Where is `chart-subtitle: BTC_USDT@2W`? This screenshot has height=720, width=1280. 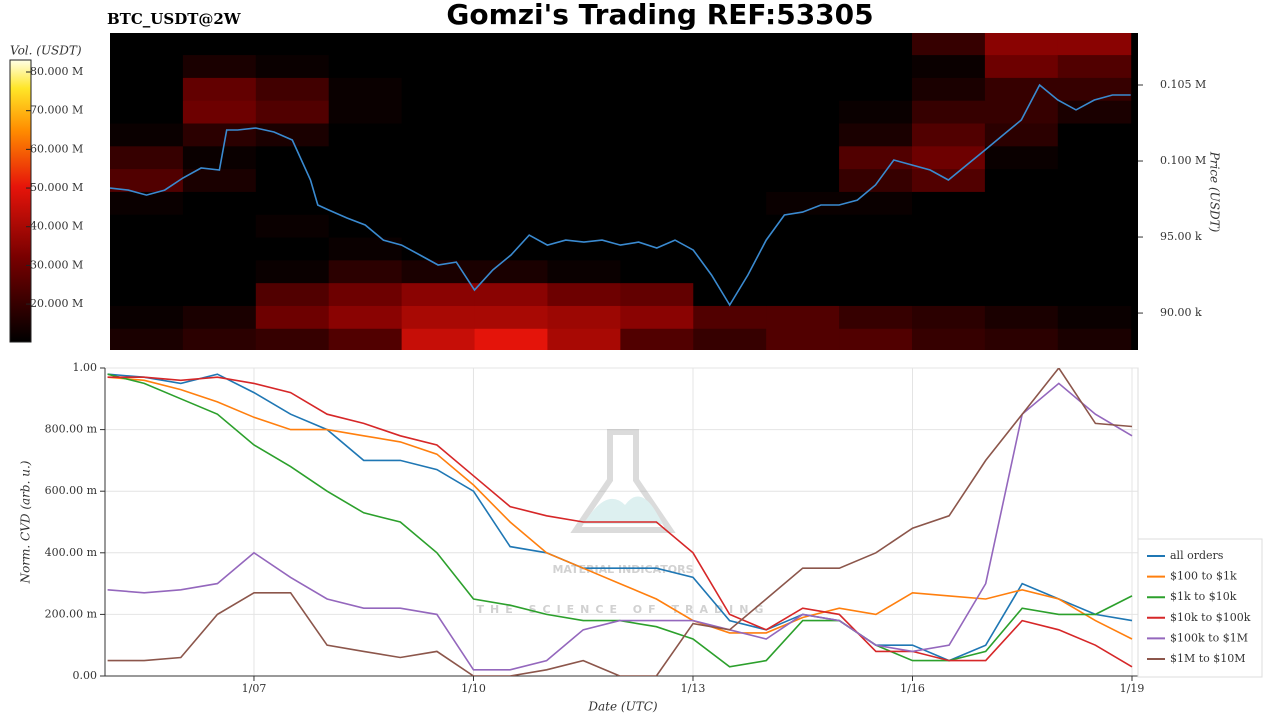
chart-subtitle: BTC_USDT@2W is located at coordinates (174, 19).